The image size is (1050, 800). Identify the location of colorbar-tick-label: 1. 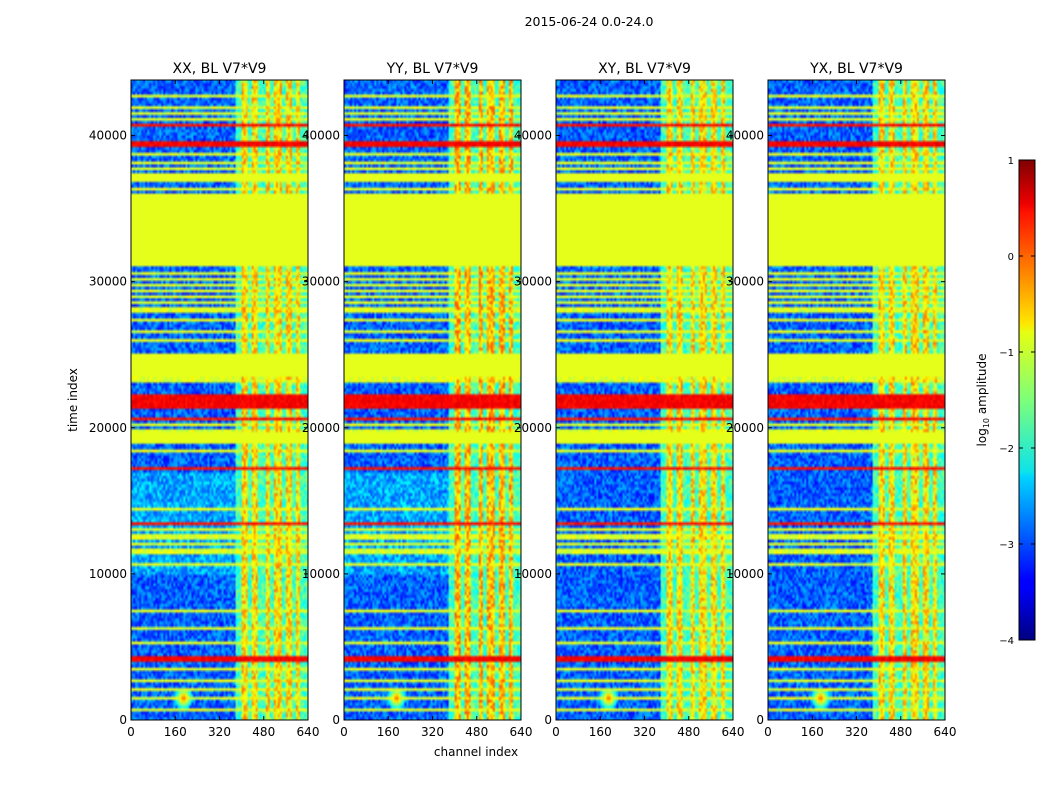
(1011, 161).